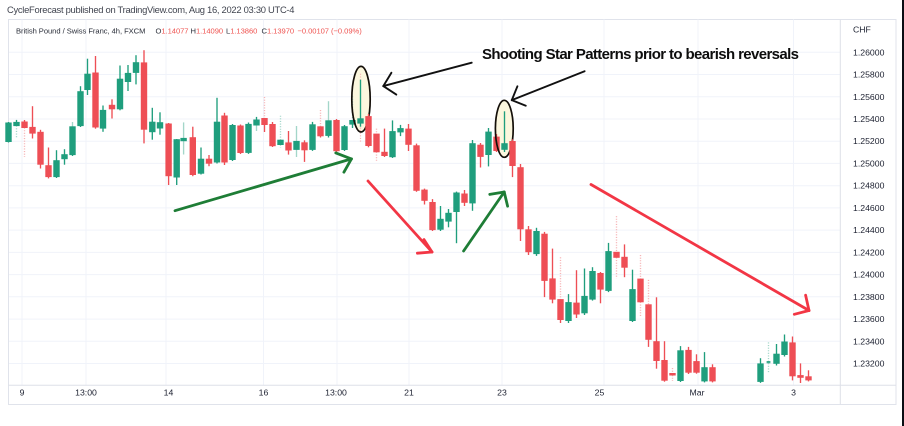 This screenshot has width=904, height=426. What do you see at coordinates (869, 252) in the screenshot?
I see `svg-text: 1.24200` at bounding box center [869, 252].